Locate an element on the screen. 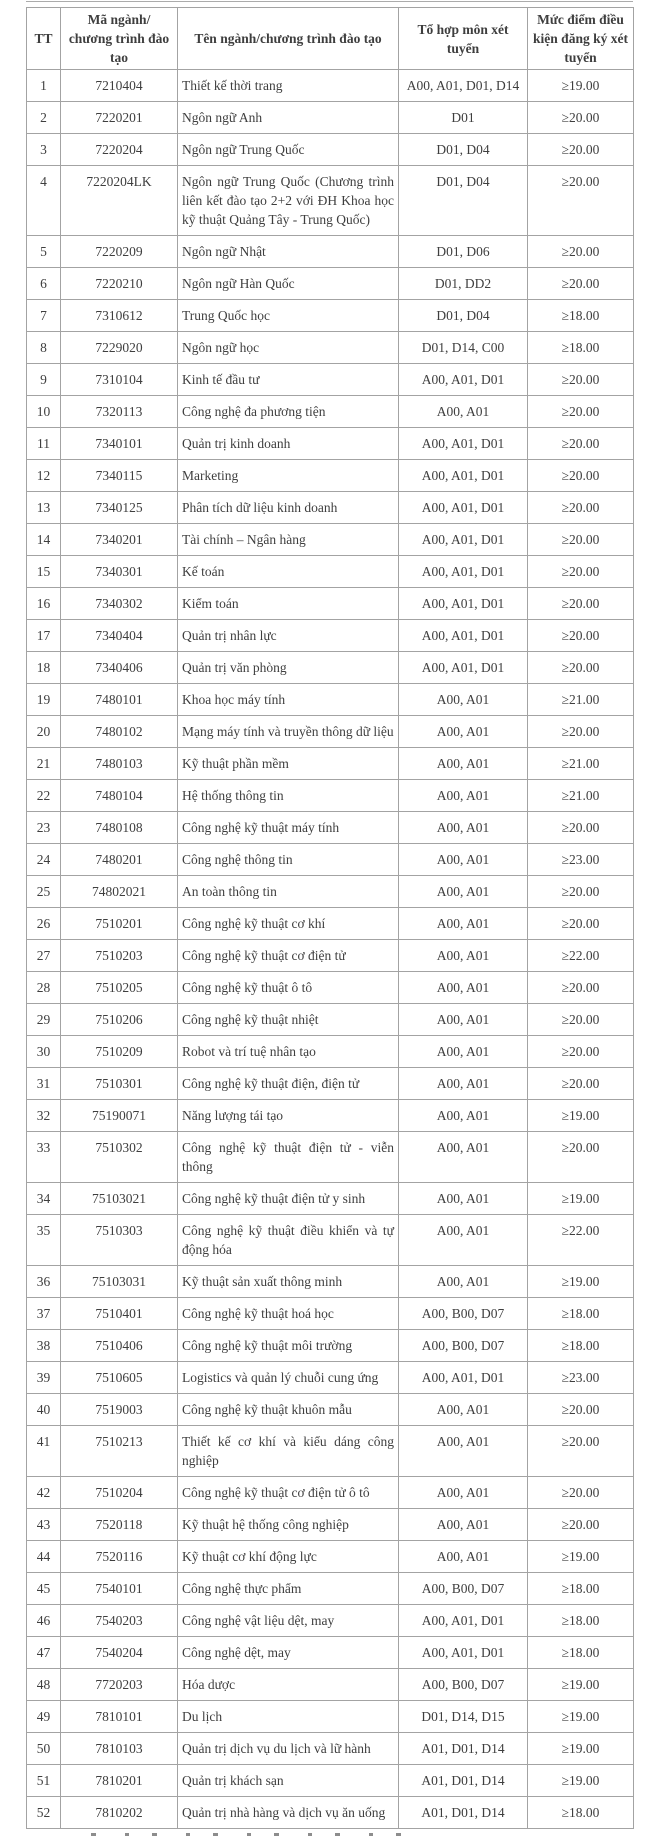  cell-name: Thiết kế thời trang is located at coordinates (288, 85).